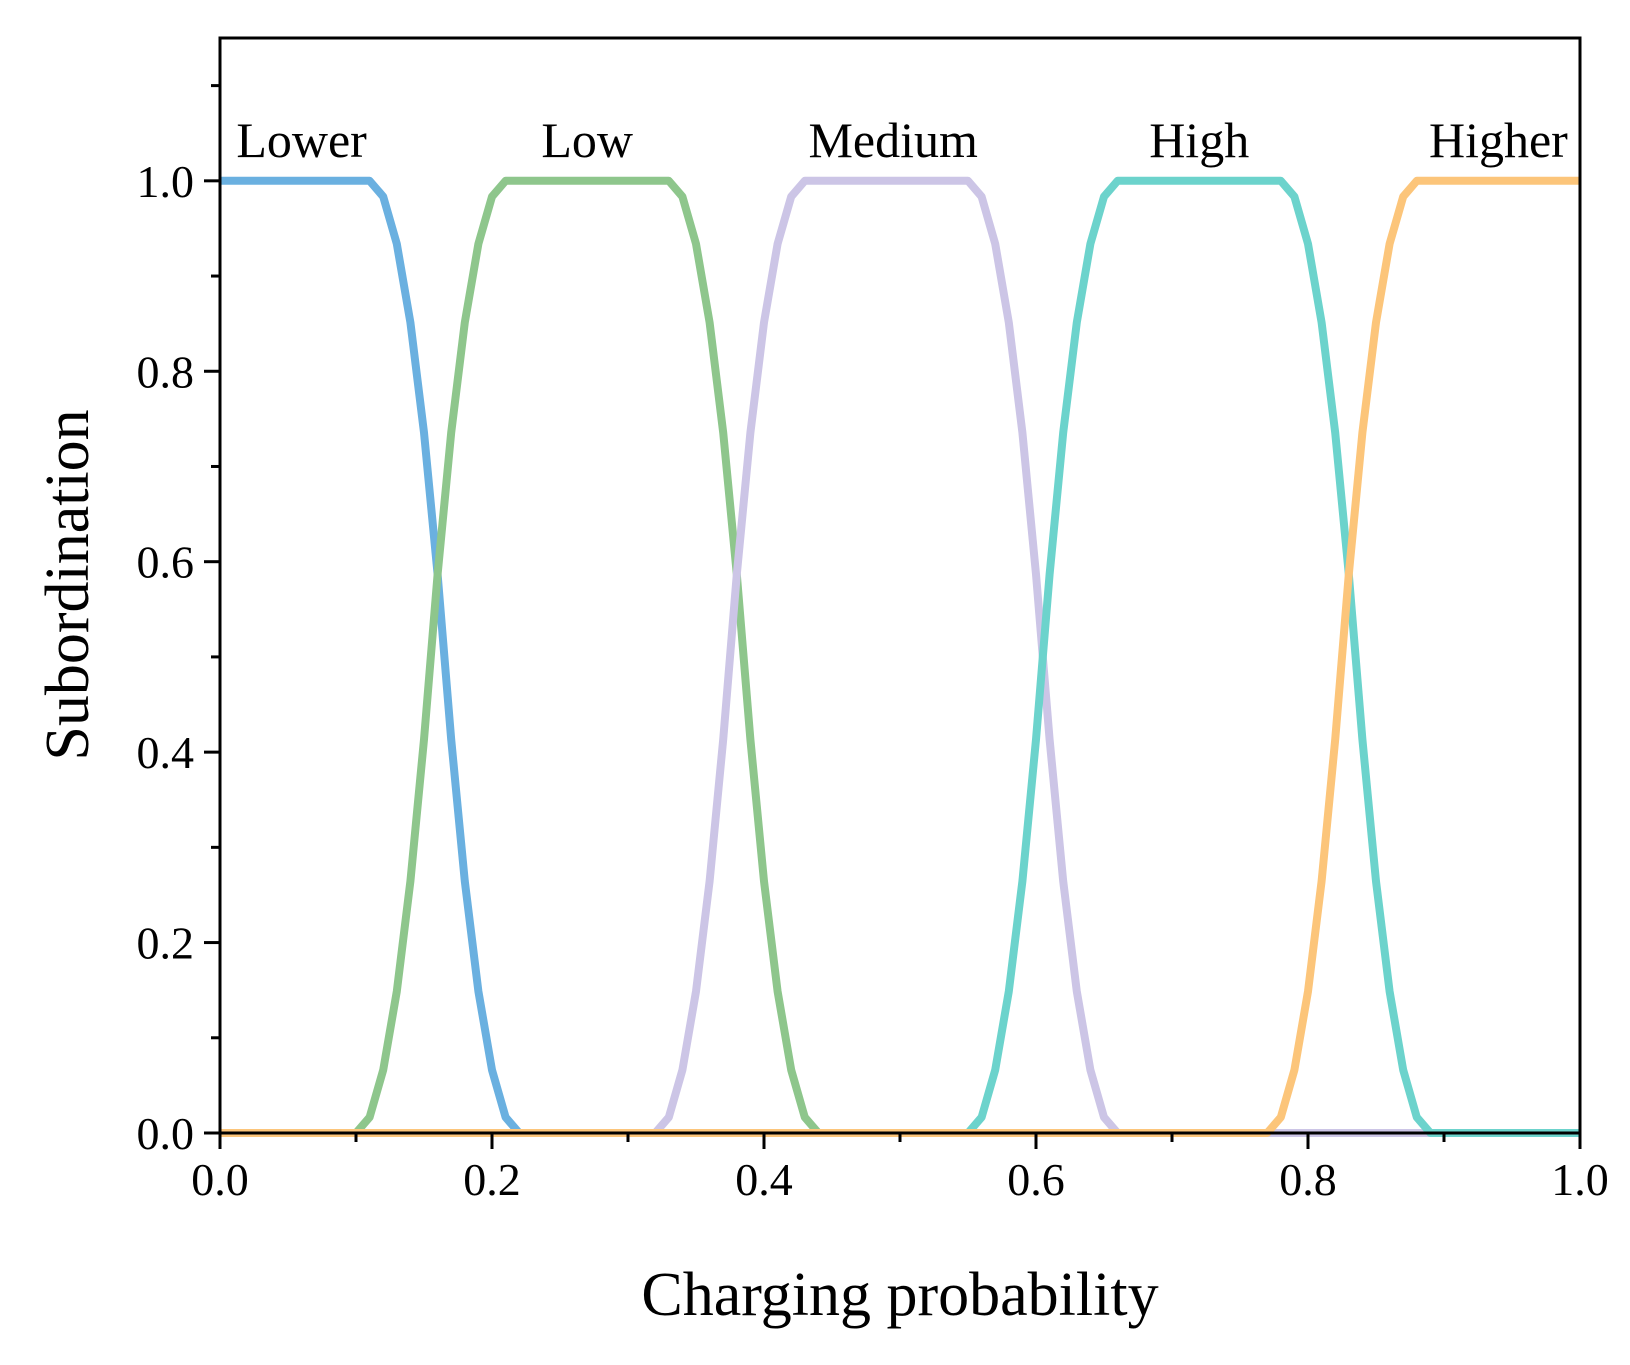  What do you see at coordinates (492, 1179) in the screenshot?
I see `x-tick-label: 0.2` at bounding box center [492, 1179].